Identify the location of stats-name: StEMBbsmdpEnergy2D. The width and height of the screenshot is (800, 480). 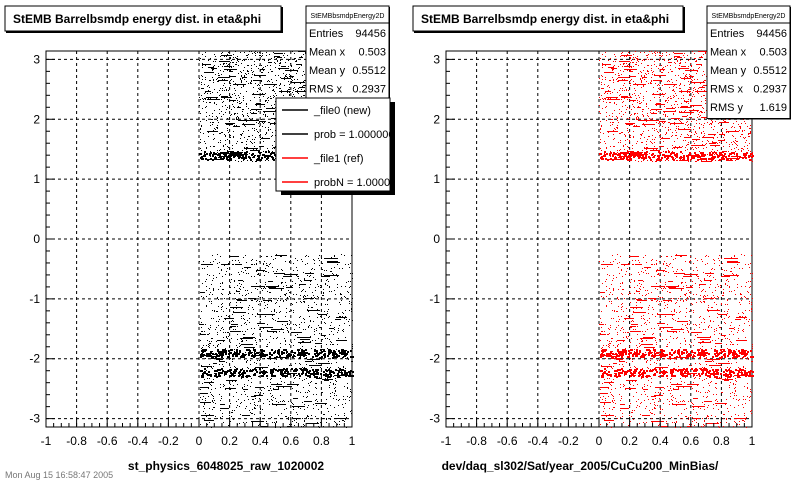
(348, 16).